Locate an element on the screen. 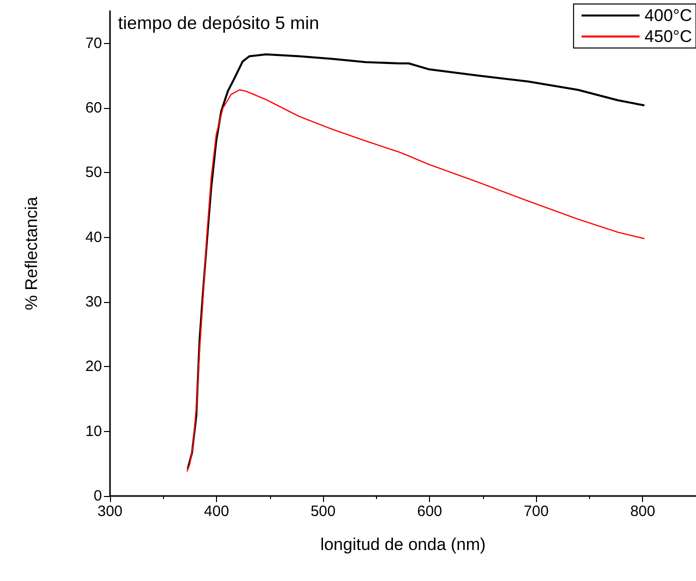 The height and width of the screenshot is (581, 696). x-tick-label: 600 is located at coordinates (429, 511).